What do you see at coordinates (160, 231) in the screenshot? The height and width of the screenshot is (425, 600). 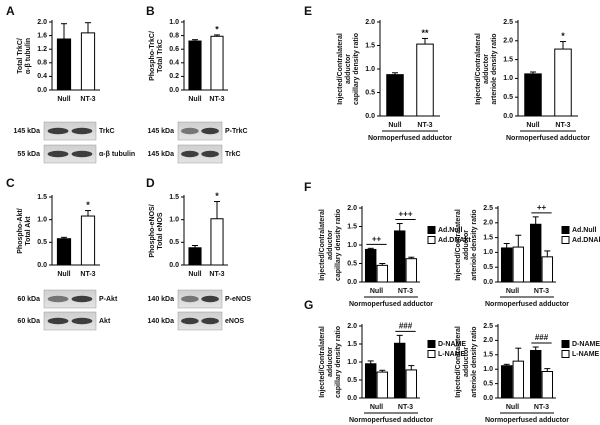 I see `y-axis-title: Total eNOS` at bounding box center [160, 231].